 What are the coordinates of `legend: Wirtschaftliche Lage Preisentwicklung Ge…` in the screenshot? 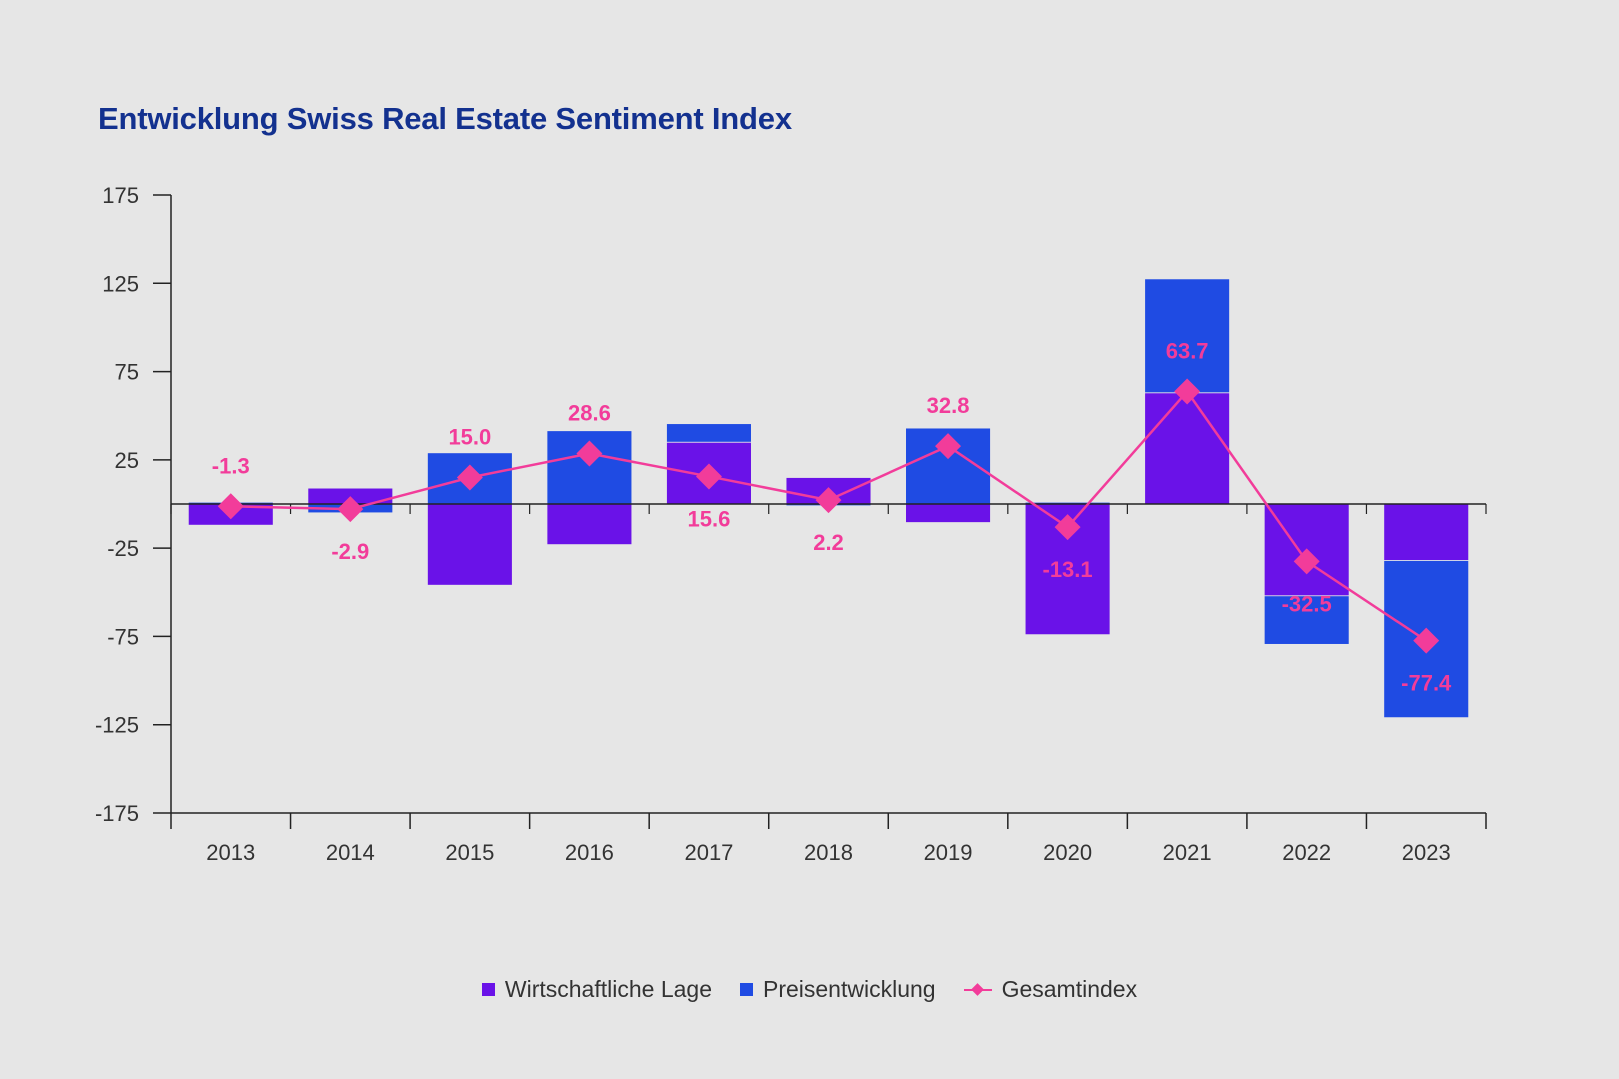 It's located at (809, 989).